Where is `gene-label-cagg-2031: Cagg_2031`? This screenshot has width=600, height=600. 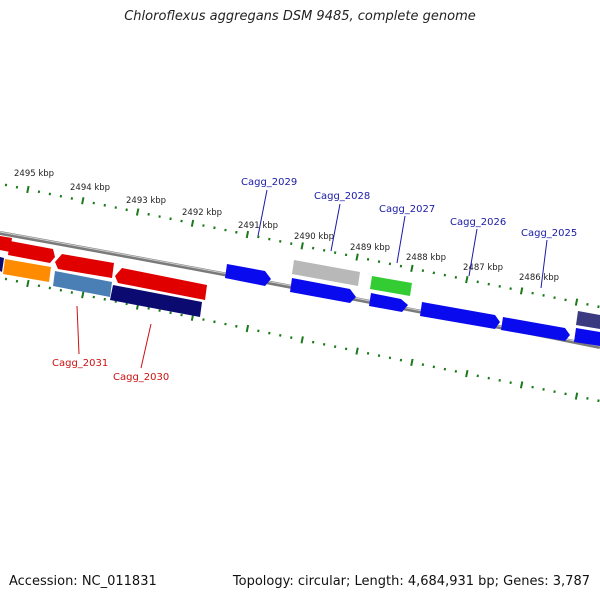 gene-label-cagg-2031: Cagg_2031 is located at coordinates (80, 363).